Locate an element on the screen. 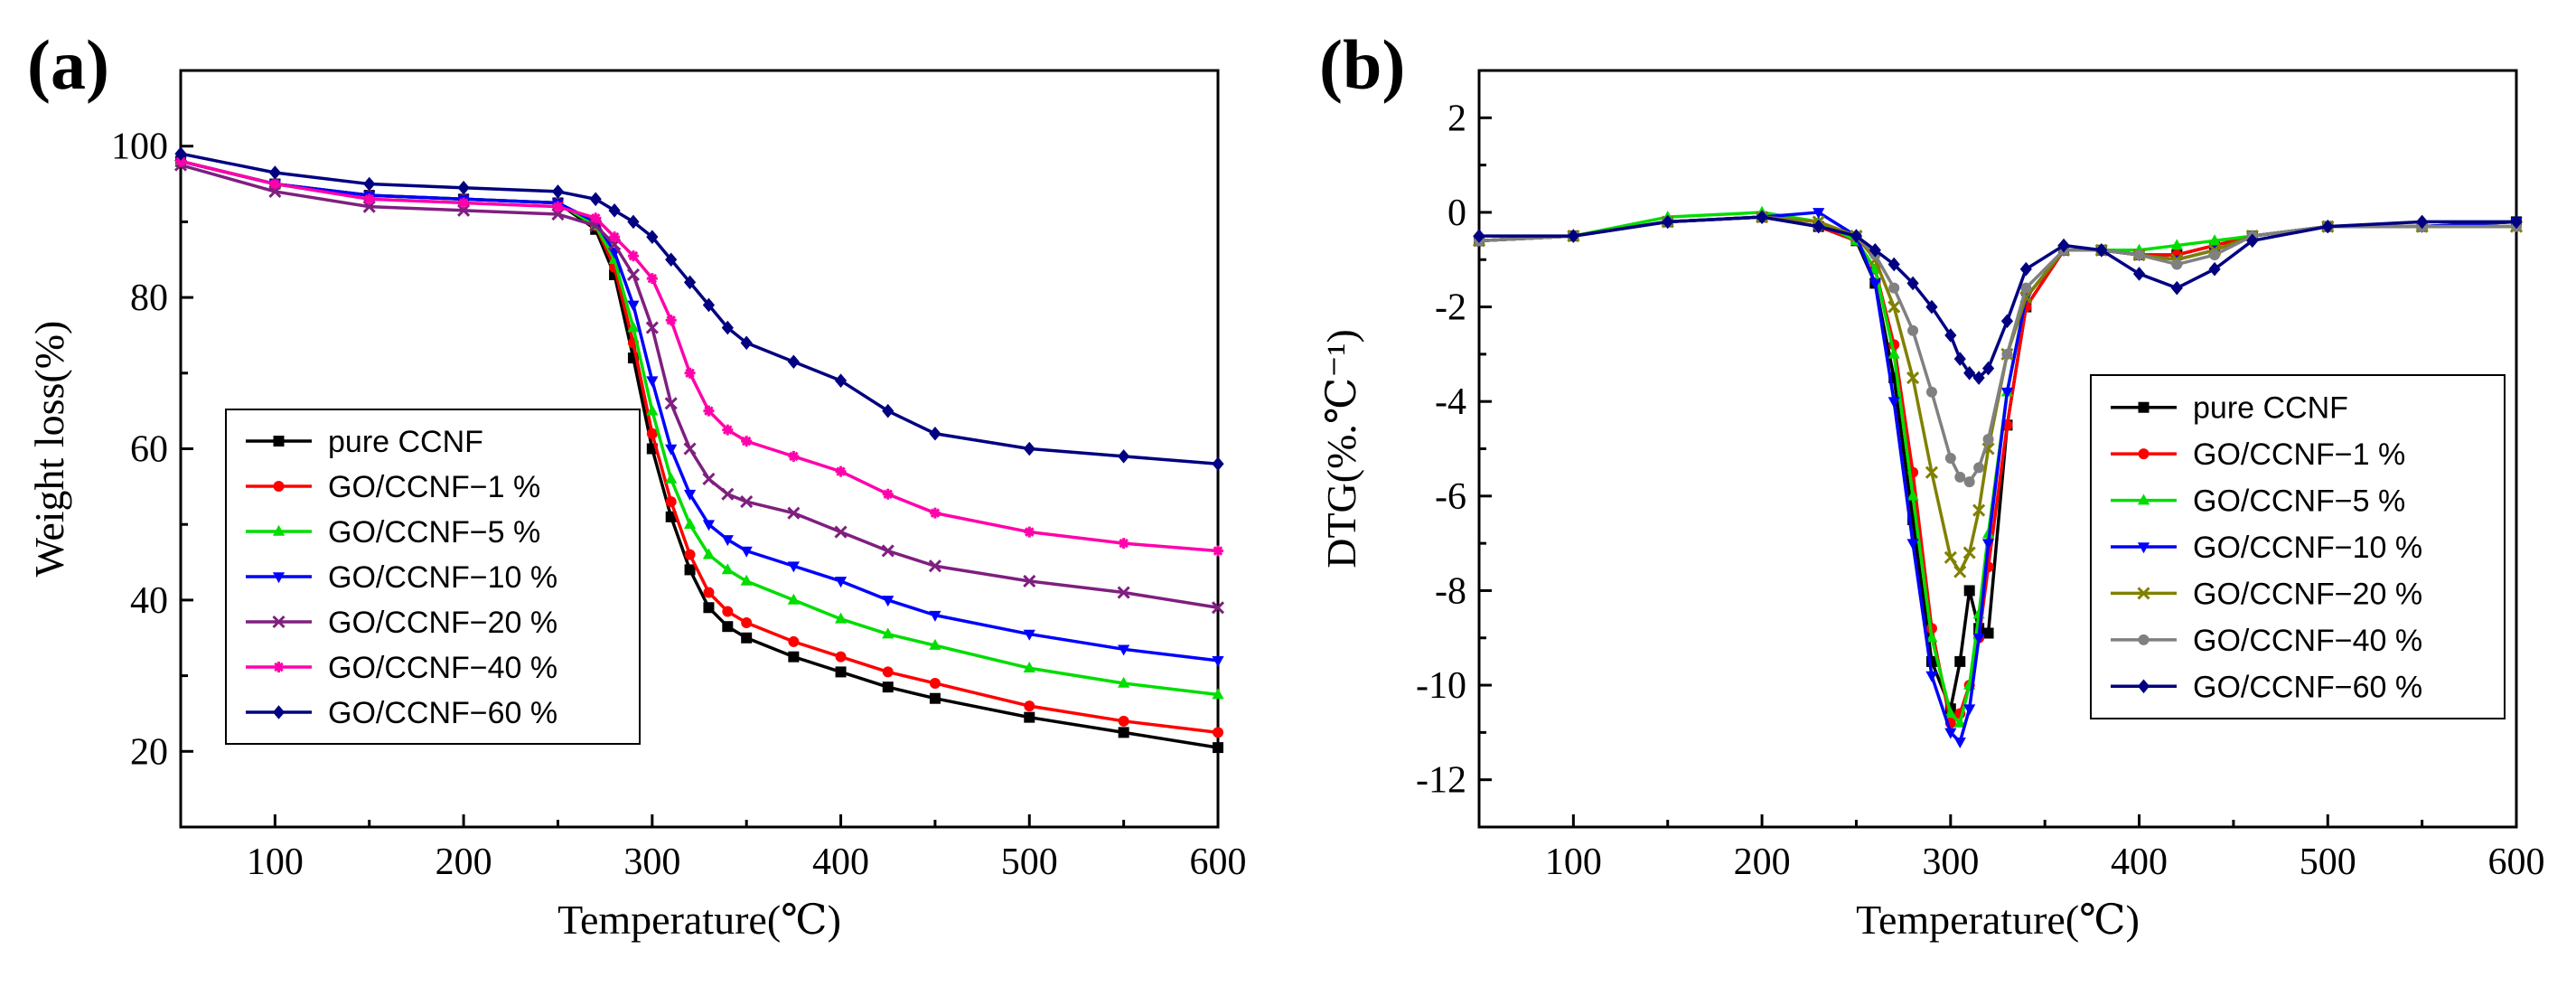 The width and height of the screenshot is (2576, 987). x-tick-label: 400 is located at coordinates (2139, 862).